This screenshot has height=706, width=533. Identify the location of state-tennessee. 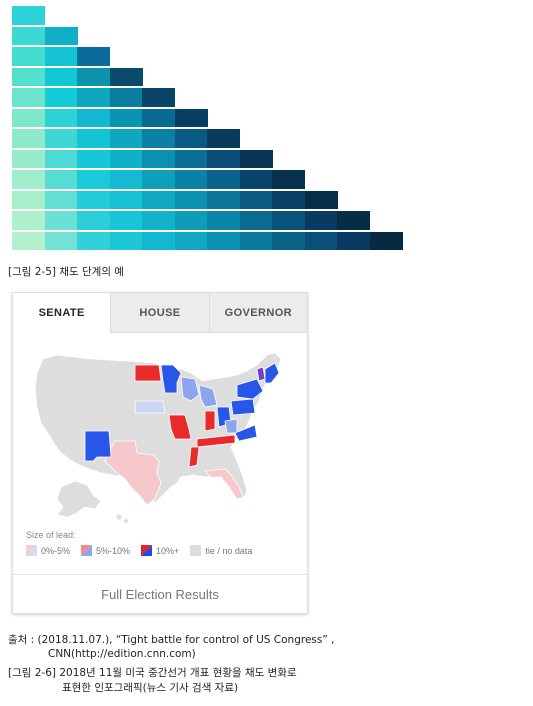
(216, 441).